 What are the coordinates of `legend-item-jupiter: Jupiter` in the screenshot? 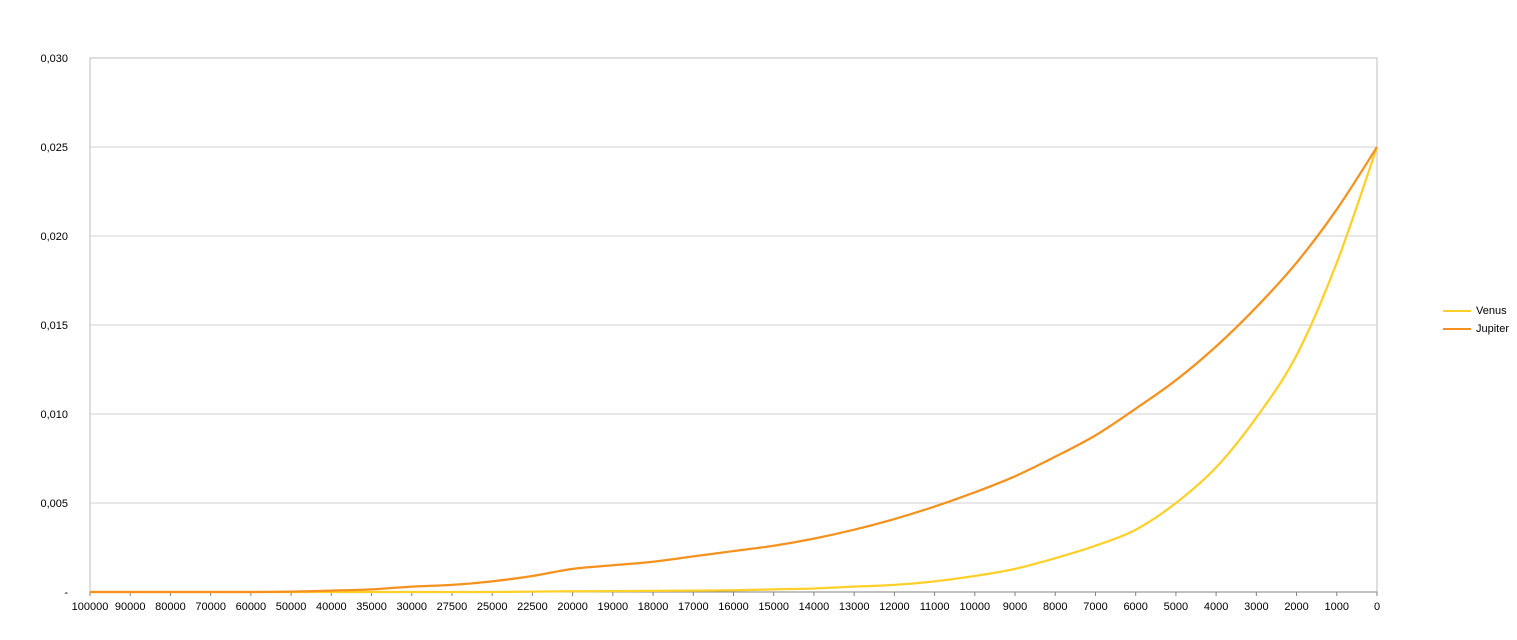 It's located at (1476, 329).